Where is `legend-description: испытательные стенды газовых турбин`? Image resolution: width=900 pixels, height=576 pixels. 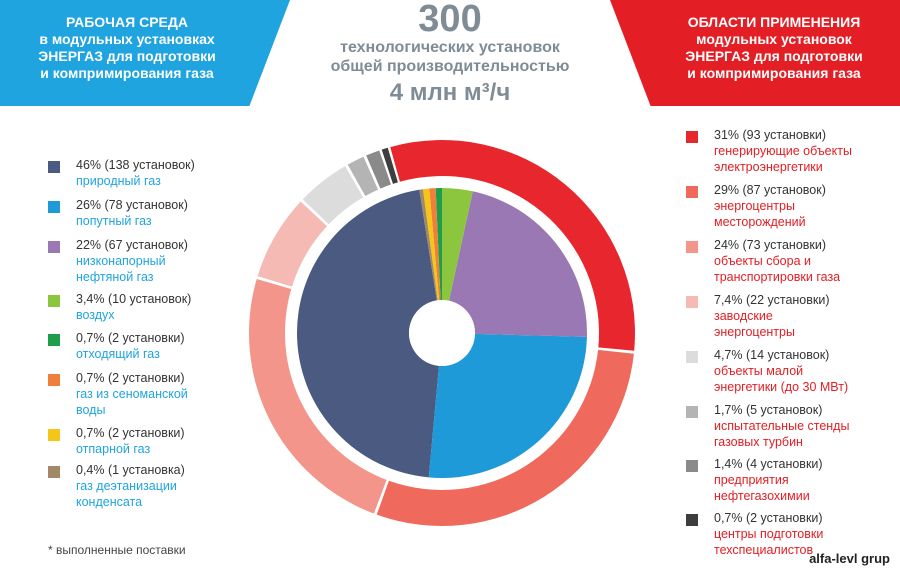
legend-description: испытательные стенды газовых турбин is located at coordinates (781, 434).